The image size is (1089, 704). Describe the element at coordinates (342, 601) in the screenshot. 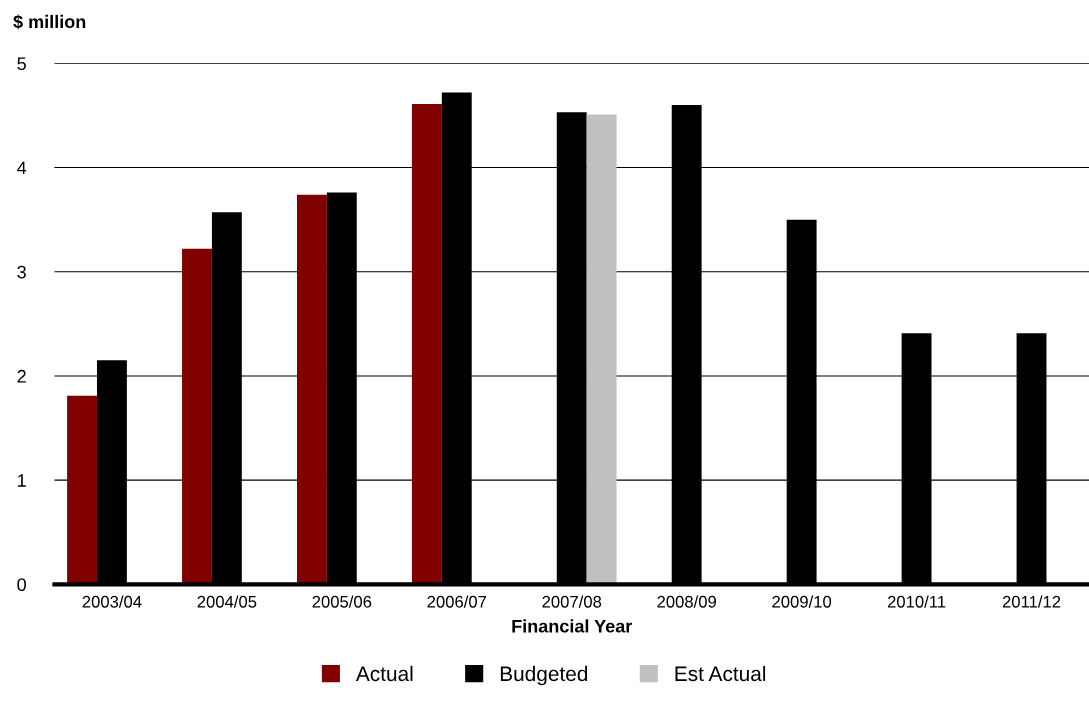

I see `x-tick-label: 2005/06` at that location.